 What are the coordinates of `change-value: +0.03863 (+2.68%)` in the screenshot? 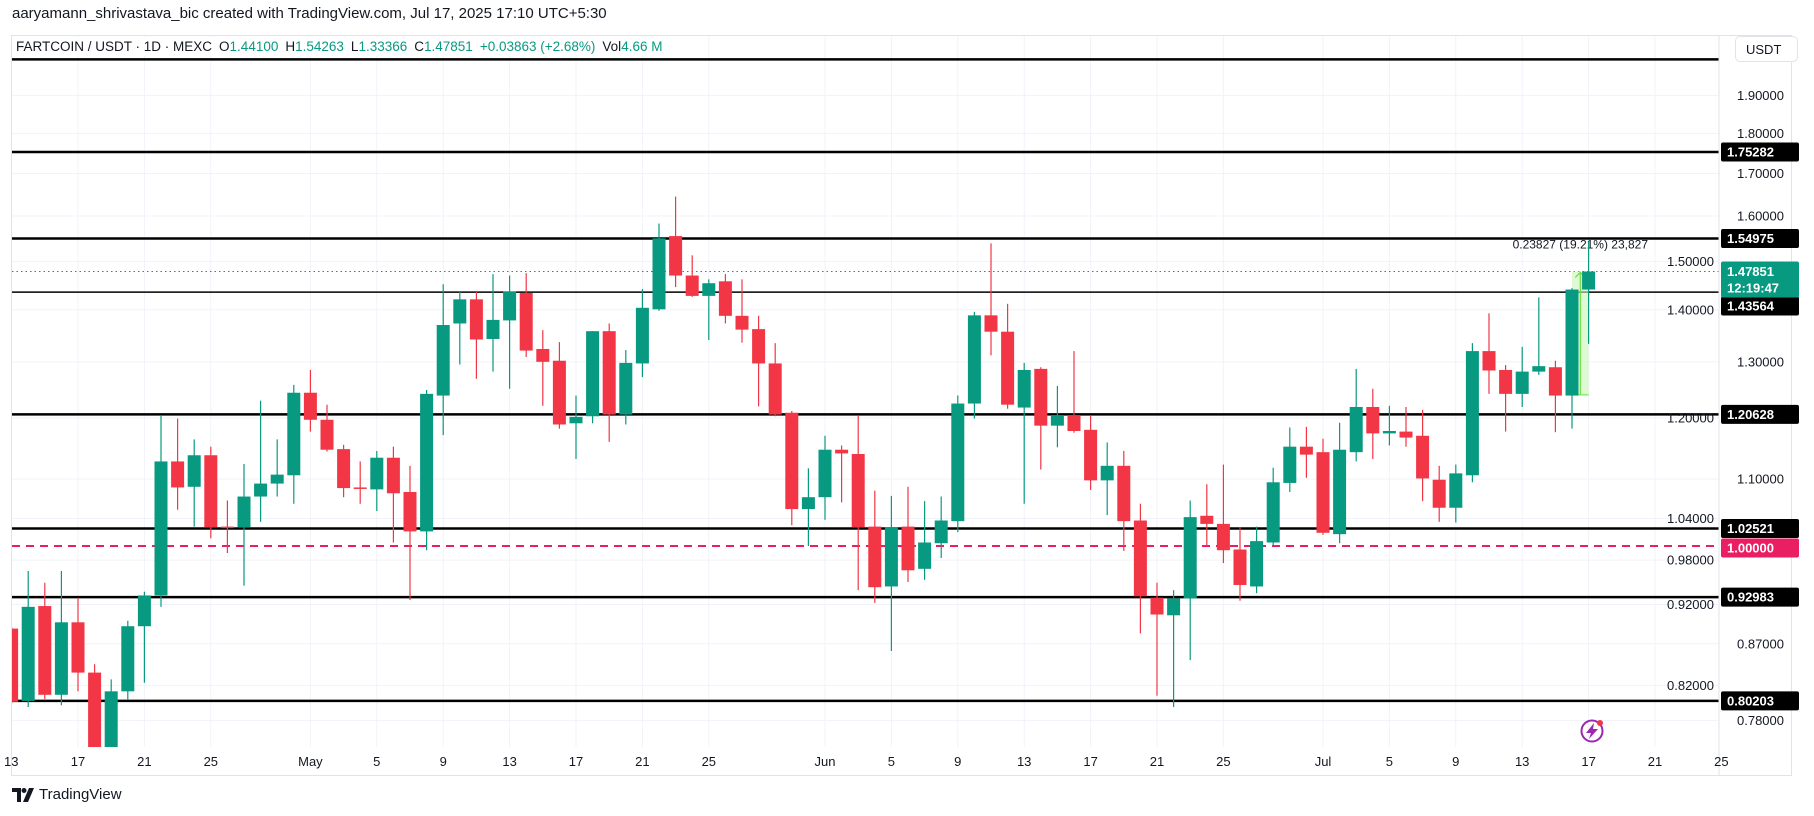 It's located at (537, 46).